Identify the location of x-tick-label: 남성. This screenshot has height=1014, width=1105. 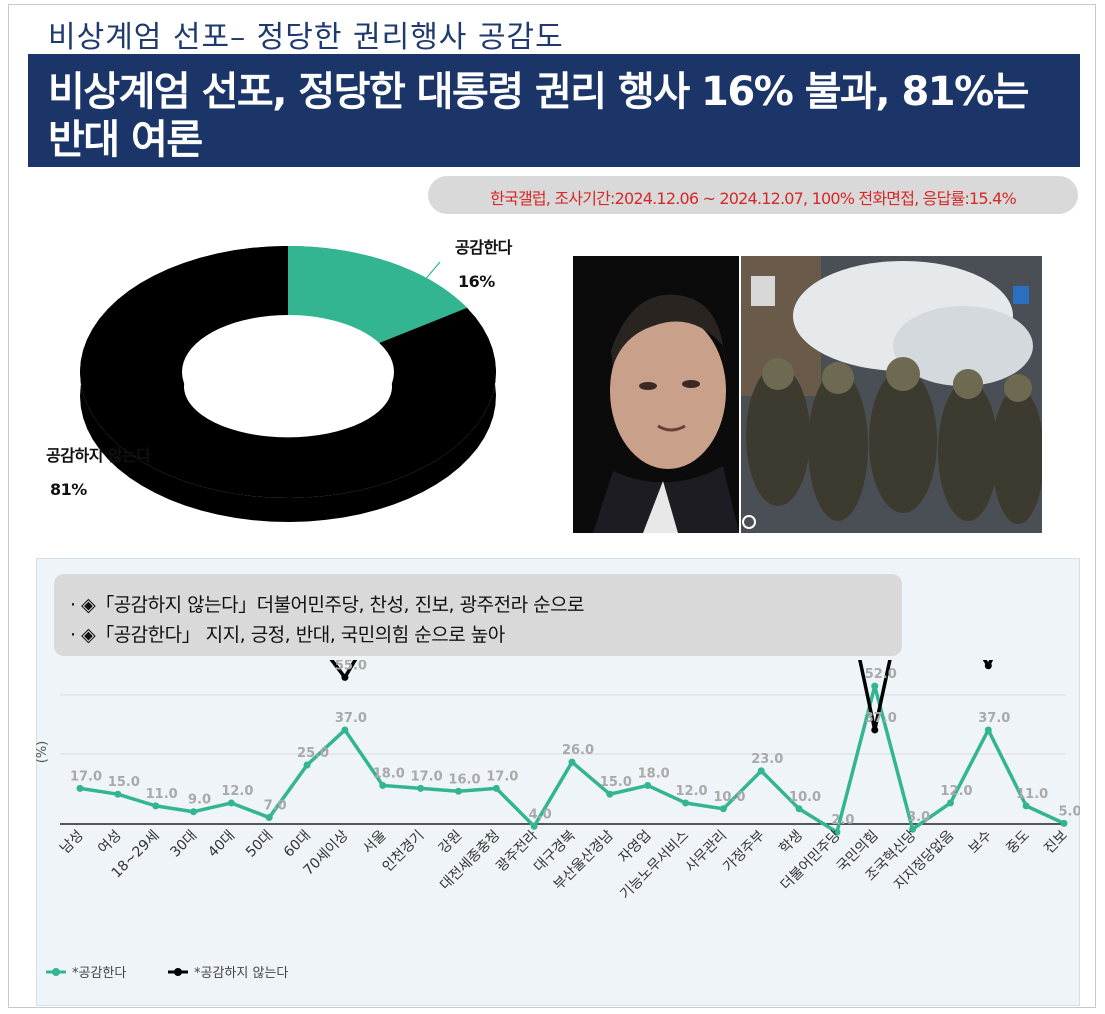
(72, 843).